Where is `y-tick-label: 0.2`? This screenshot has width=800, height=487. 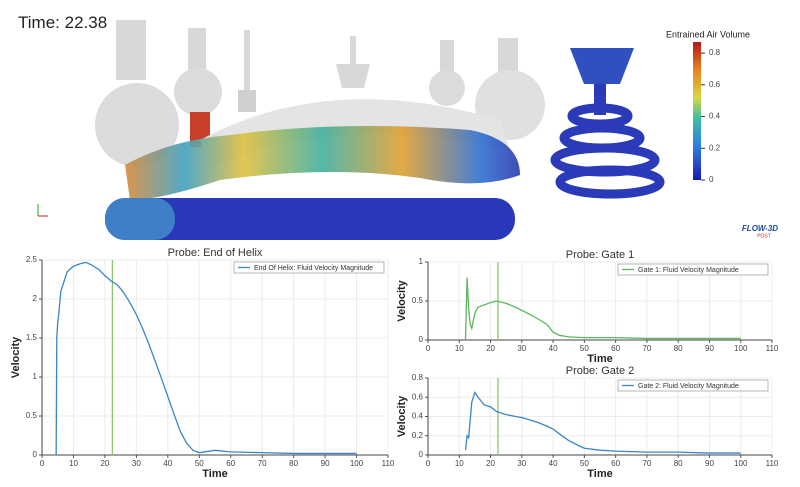 y-tick-label: 0.2 is located at coordinates (418, 435).